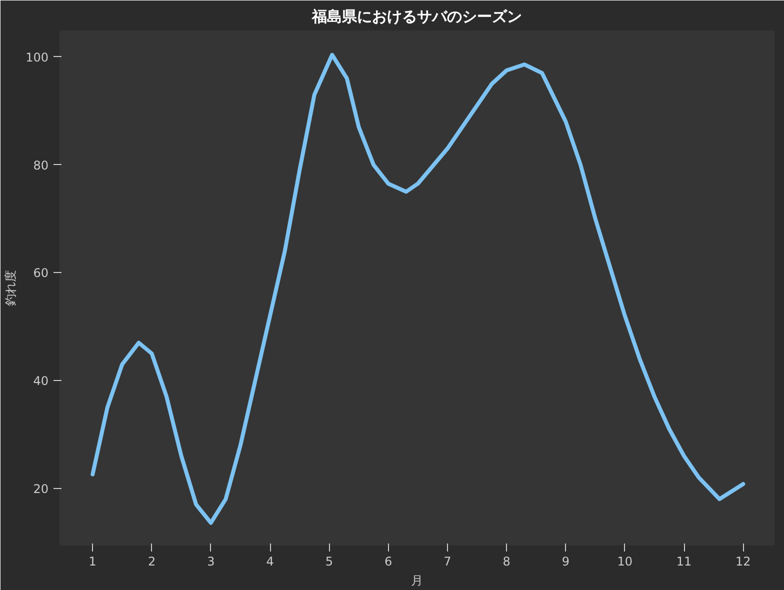  I want to click on y-tick-label: 60, so click(41, 273).